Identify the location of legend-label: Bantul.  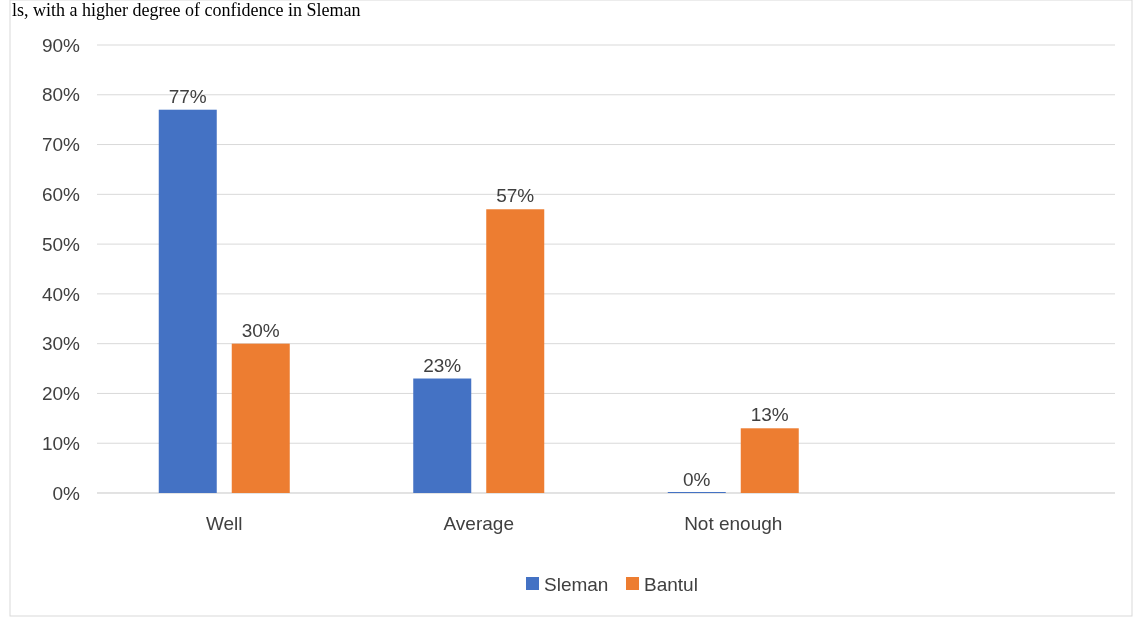
(671, 584).